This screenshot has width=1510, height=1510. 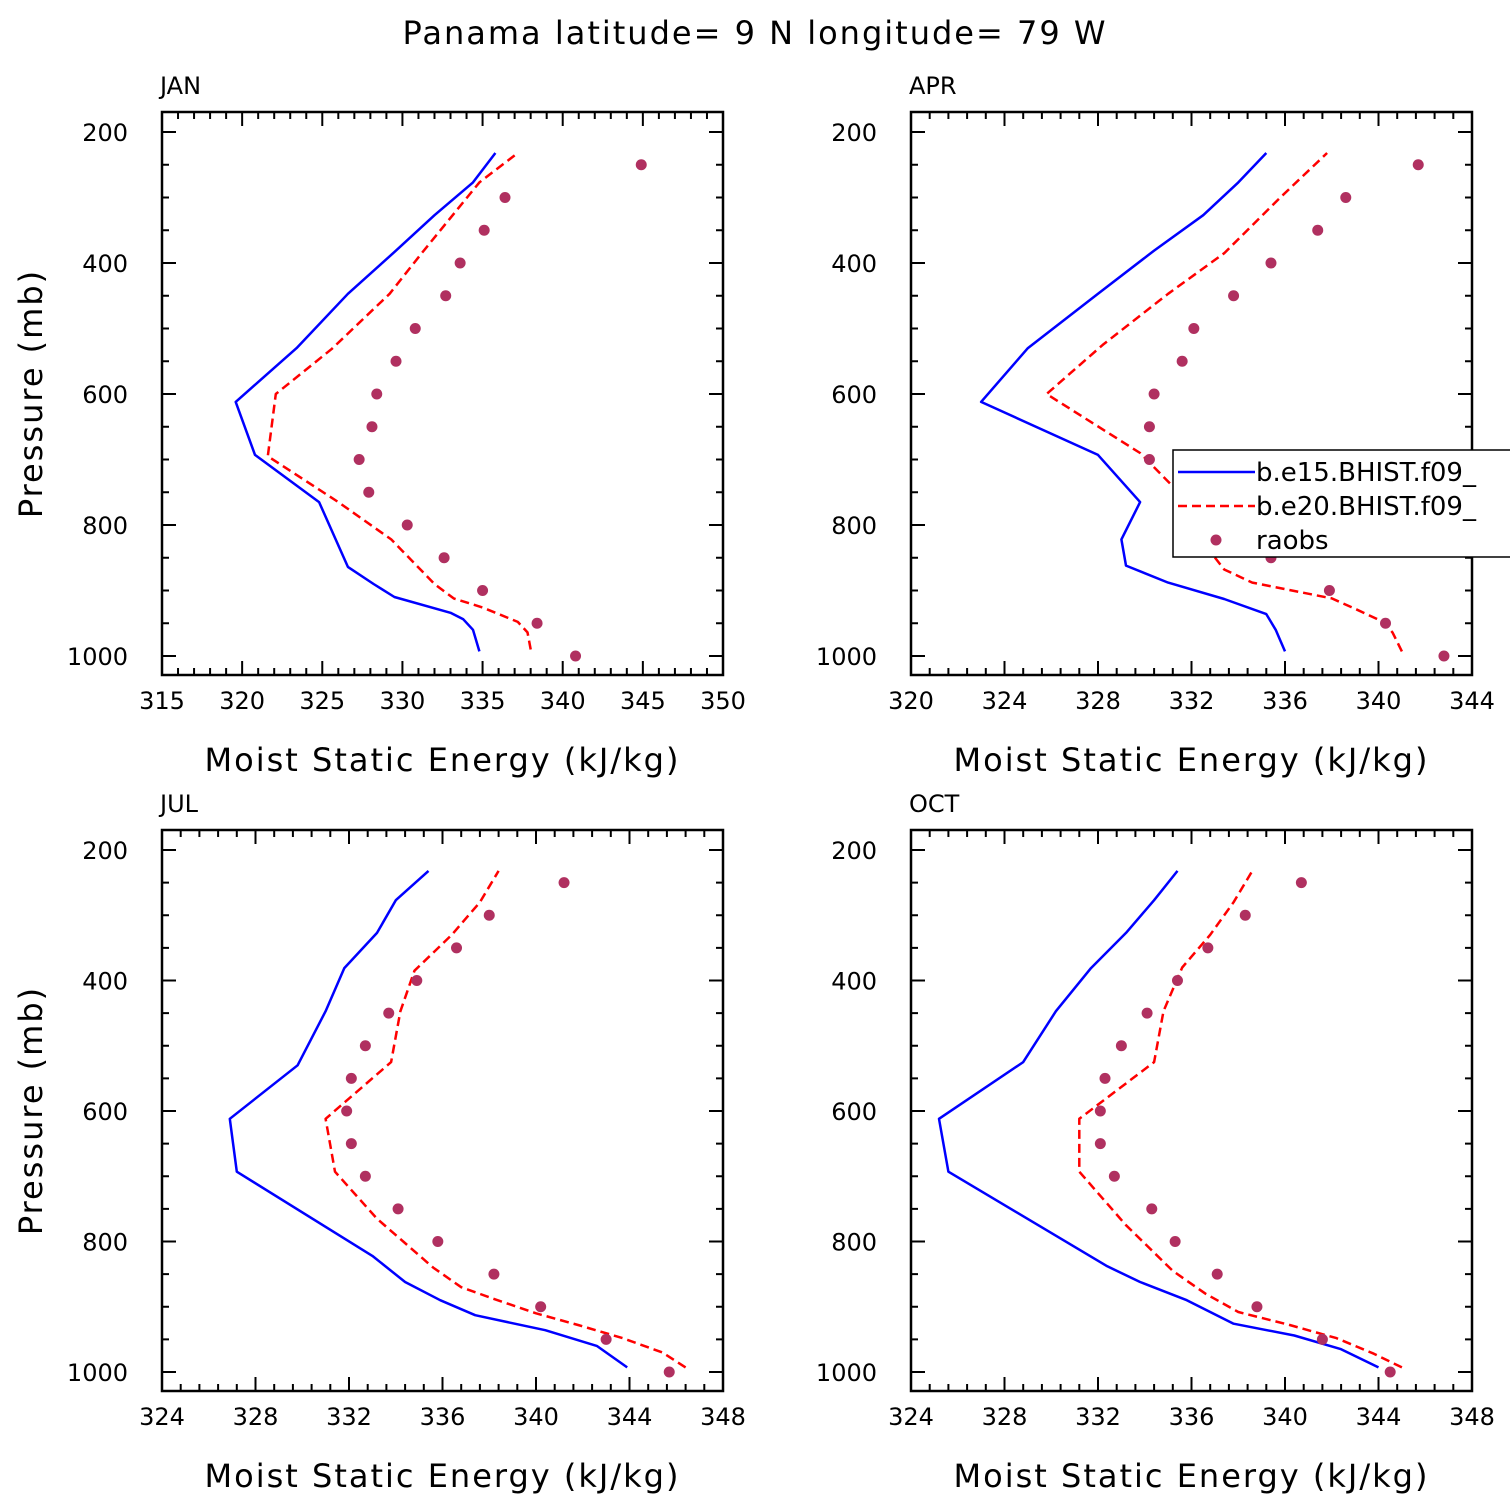 What do you see at coordinates (1098, 1417) in the screenshot?
I see `x-tick-label: 332` at bounding box center [1098, 1417].